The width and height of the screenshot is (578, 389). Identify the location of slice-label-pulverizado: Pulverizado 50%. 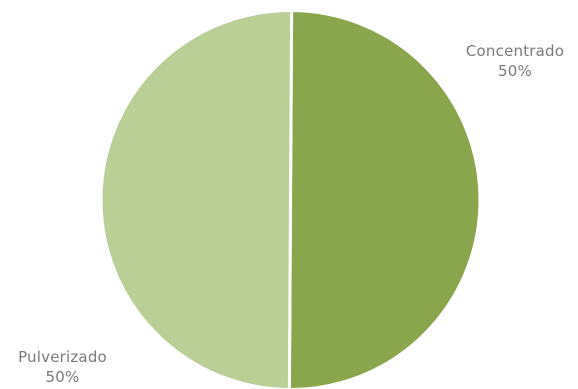
(62, 367).